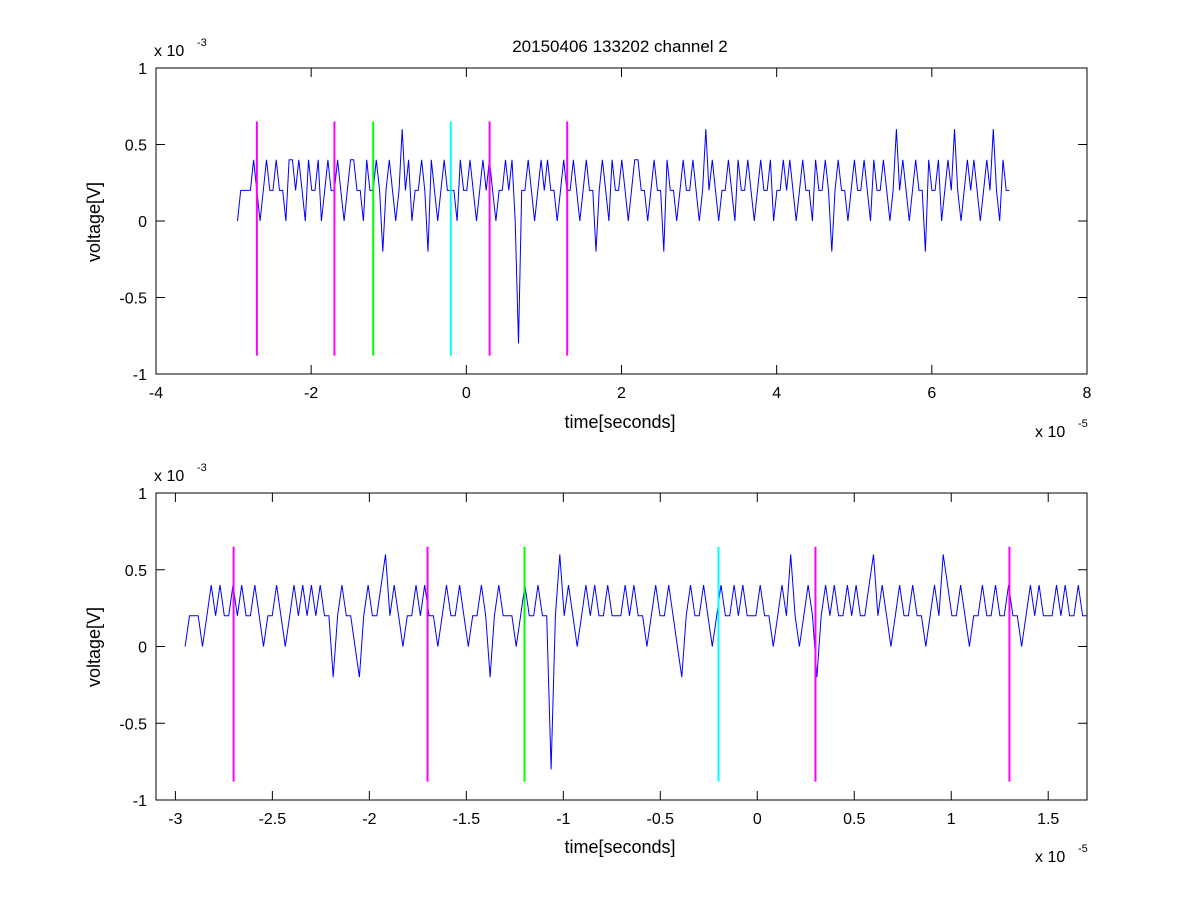 The height and width of the screenshot is (900, 1200). Describe the element at coordinates (140, 375) in the screenshot. I see `top-y-tick-label: -1` at that location.